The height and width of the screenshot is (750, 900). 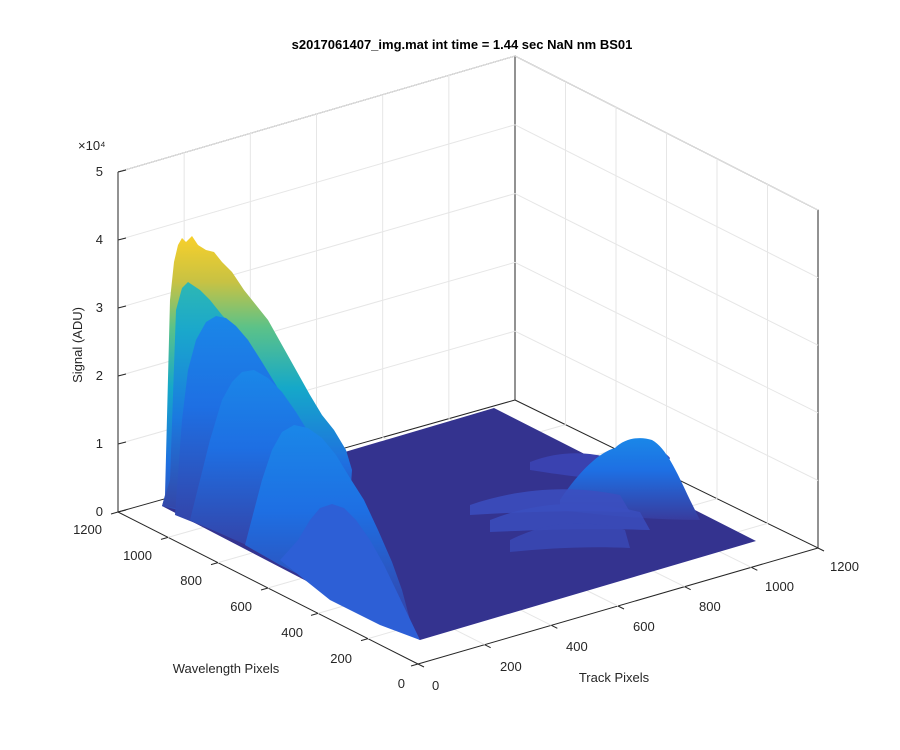 I want to click on x-axis: 0 200 400 600 800 1000 1200 Track Pixels, so click(x=645, y=626).